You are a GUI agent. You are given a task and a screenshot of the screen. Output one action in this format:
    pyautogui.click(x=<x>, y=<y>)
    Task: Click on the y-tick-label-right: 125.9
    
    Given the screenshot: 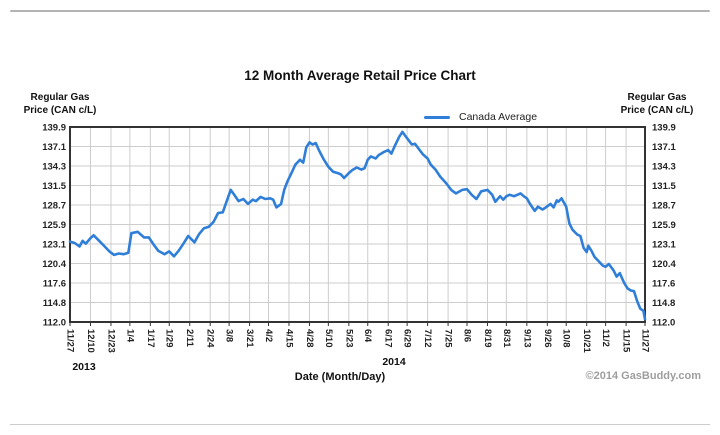 What is the action you would take?
    pyautogui.click(x=664, y=225)
    